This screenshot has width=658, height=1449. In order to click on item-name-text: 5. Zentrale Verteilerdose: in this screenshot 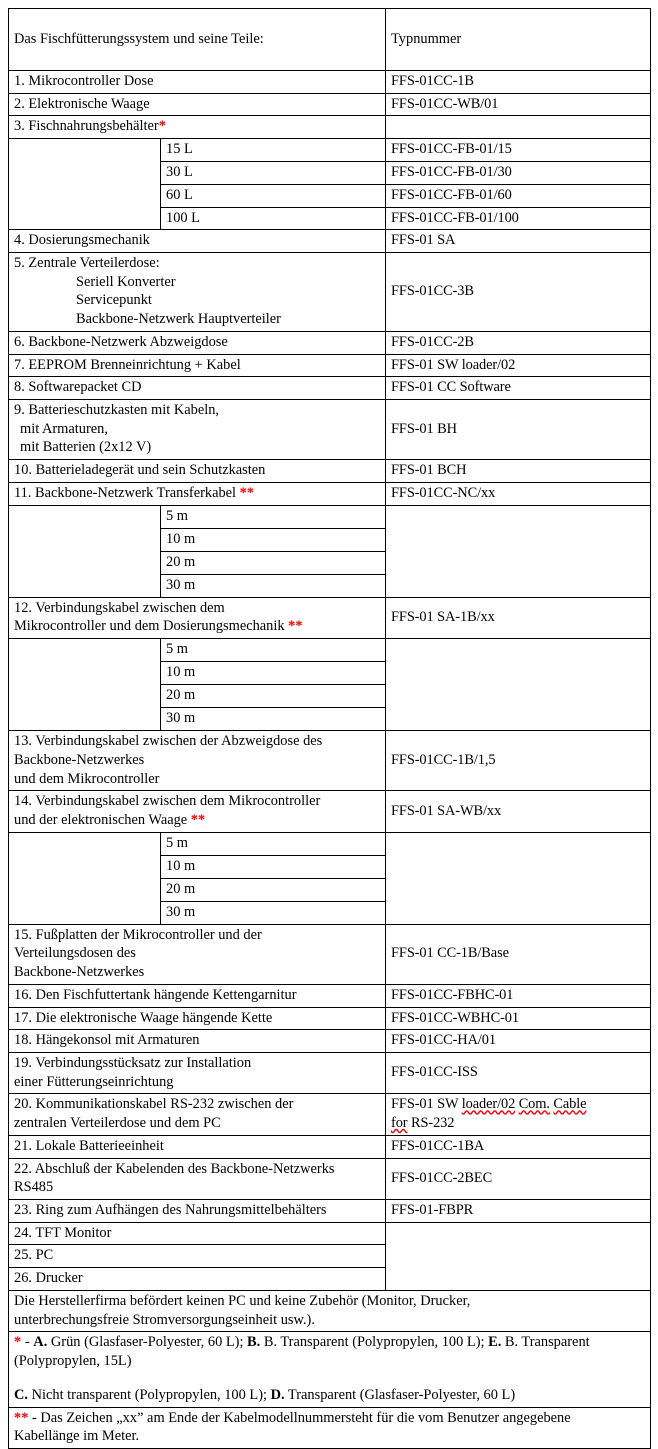, I will do `click(87, 263)`.